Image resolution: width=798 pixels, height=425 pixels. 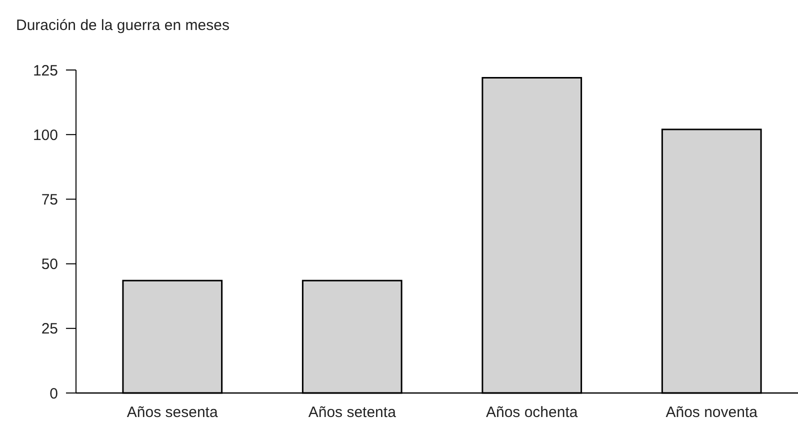 I want to click on x-tick-label: Años noventa, so click(x=712, y=412).